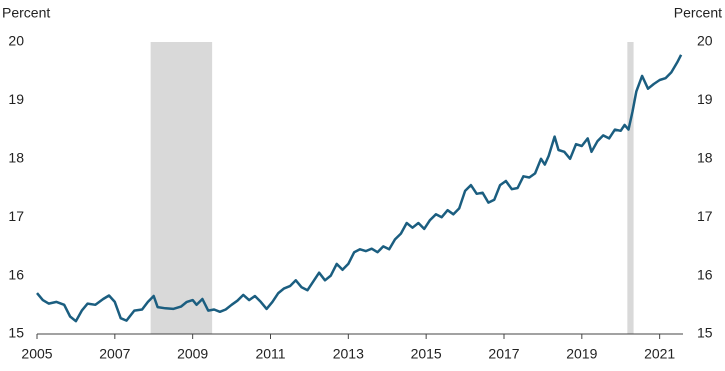  I want to click on x-tick-label: 2013, so click(348, 354).